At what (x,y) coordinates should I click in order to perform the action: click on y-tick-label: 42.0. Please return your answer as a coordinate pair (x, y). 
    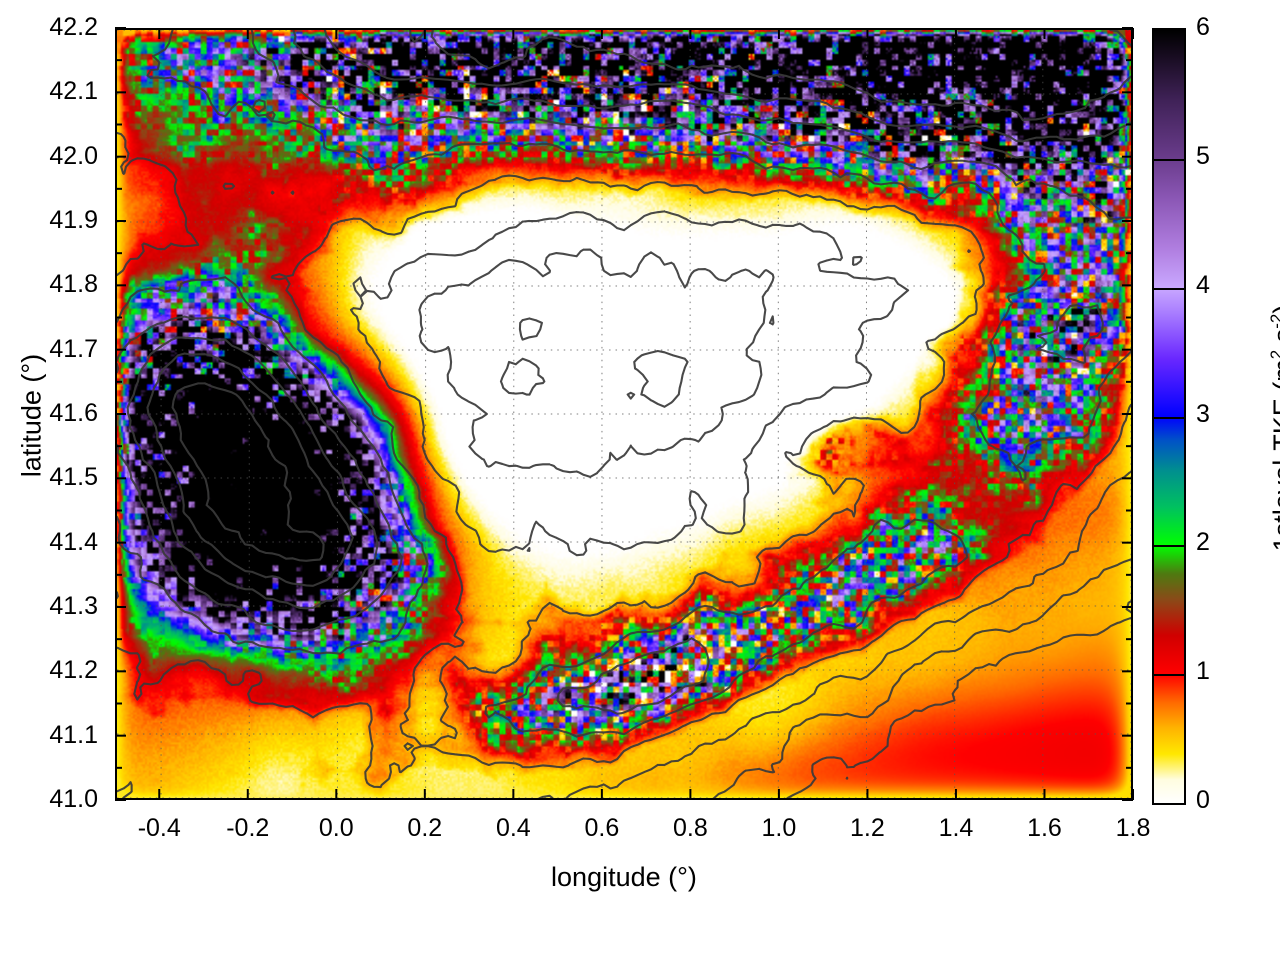
    Looking at the image, I should click on (73, 155).